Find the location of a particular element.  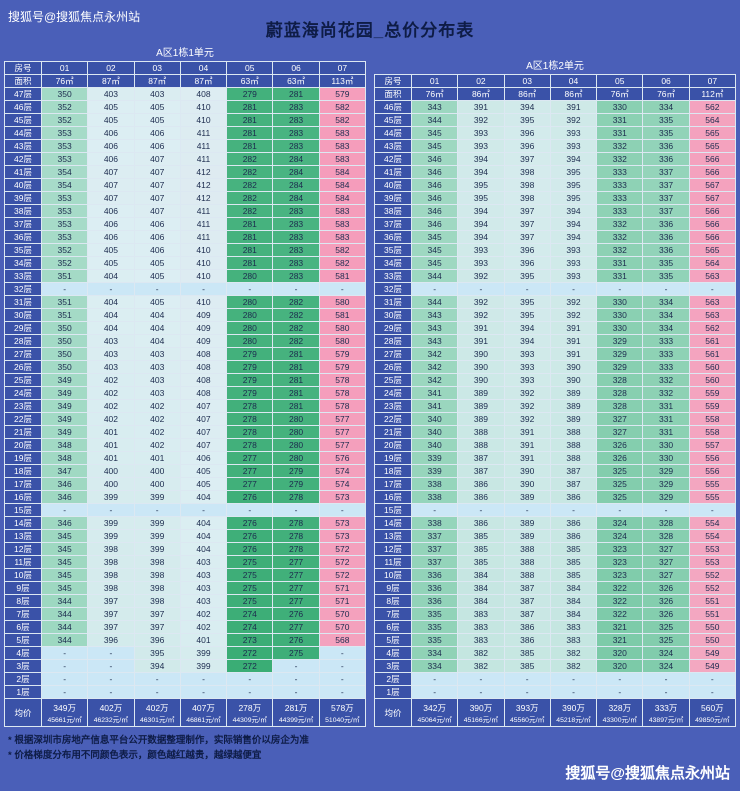

price-cell: 406 is located at coordinates (157, 146).